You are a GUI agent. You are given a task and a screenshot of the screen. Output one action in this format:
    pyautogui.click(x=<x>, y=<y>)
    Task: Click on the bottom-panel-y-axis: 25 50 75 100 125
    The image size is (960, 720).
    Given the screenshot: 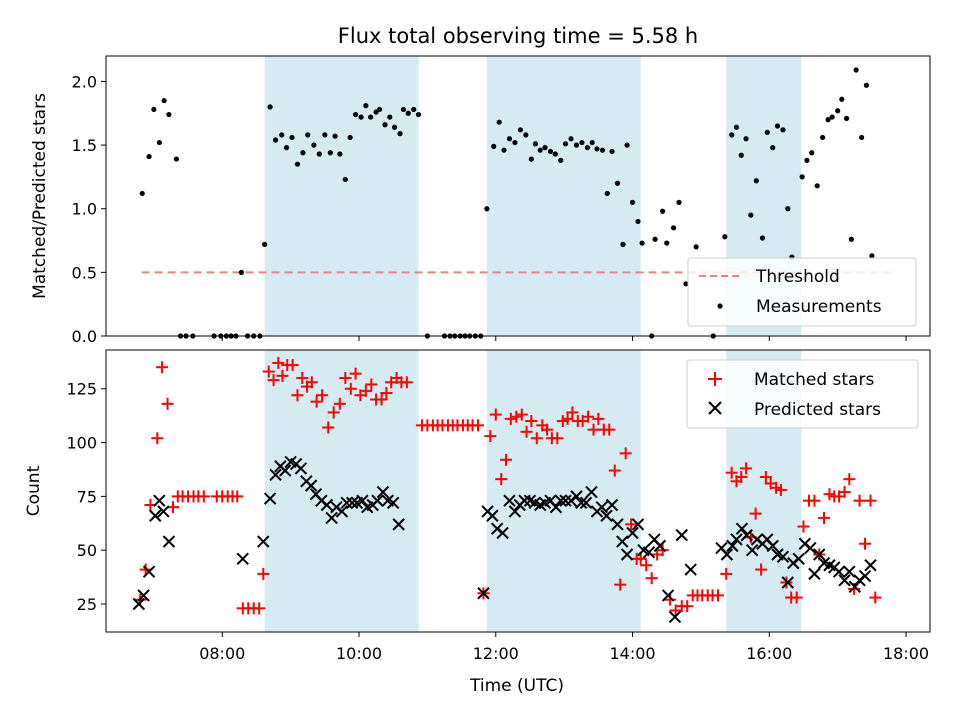 What is the action you would take?
    pyautogui.click(x=86, y=497)
    